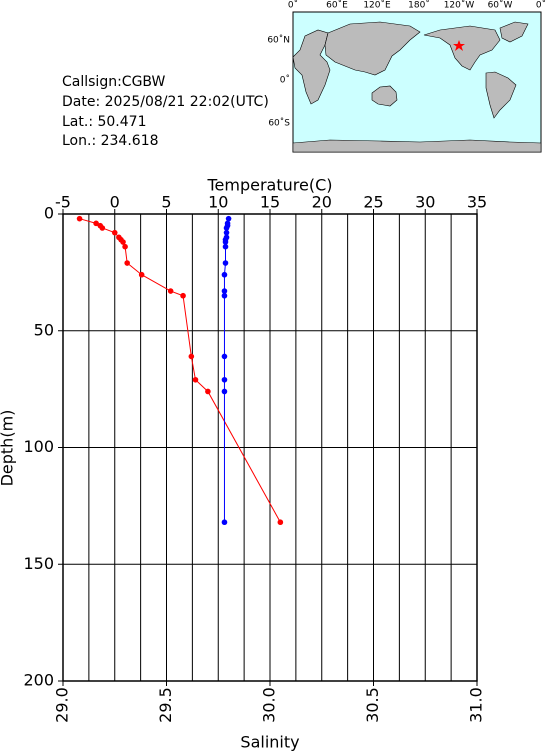  What do you see at coordinates (110, 141) in the screenshot?
I see `longitude: Lon.: 234.618` at bounding box center [110, 141].